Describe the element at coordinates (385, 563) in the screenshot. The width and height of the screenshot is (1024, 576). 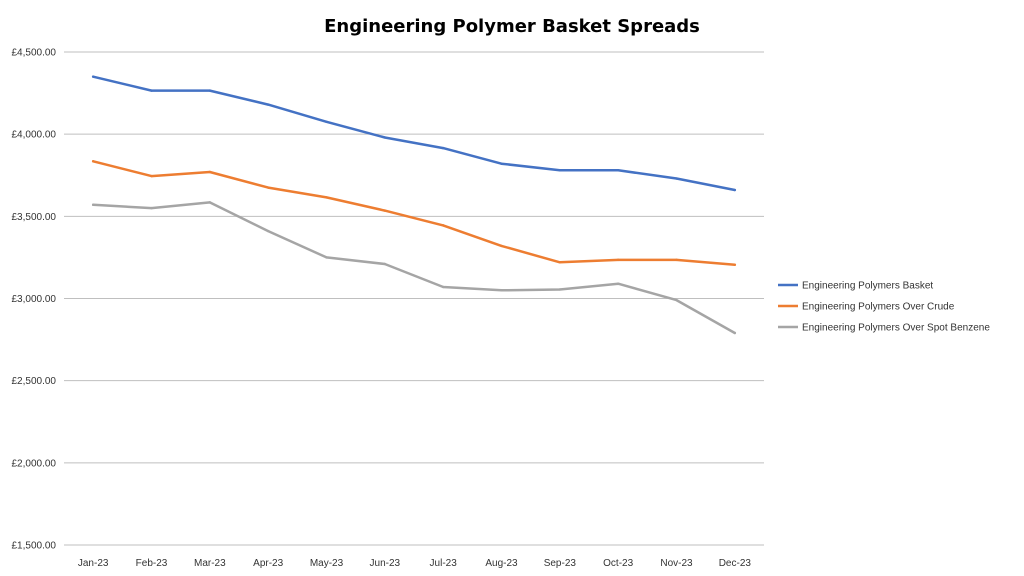
I see `x-tick-label: Jun-23` at that location.